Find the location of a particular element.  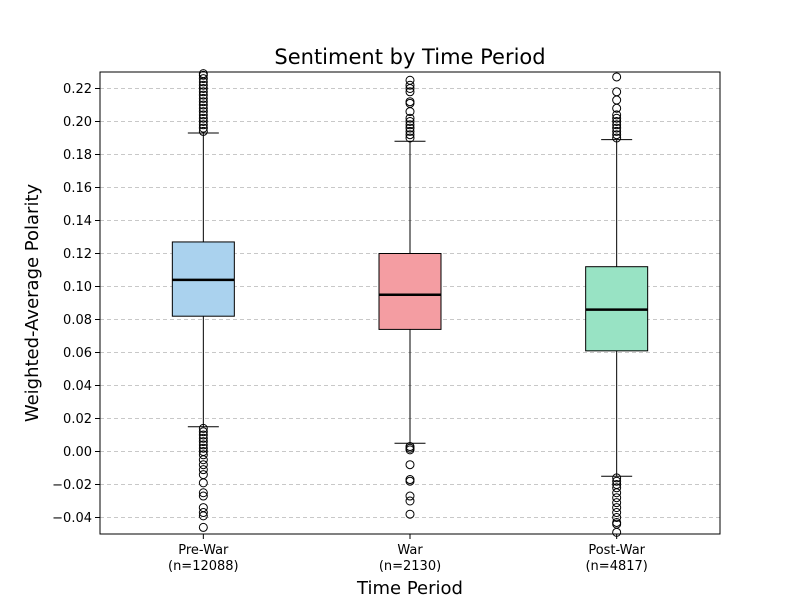

y-tick-label: 0.16 is located at coordinates (77, 188).